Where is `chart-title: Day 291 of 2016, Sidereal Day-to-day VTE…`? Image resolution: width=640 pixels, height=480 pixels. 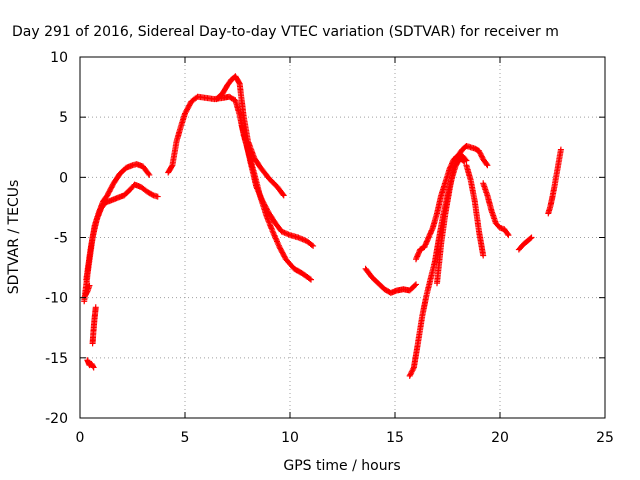
chart-title: Day 291 of 2016, Sidereal Day-to-day VTE… is located at coordinates (285, 32).